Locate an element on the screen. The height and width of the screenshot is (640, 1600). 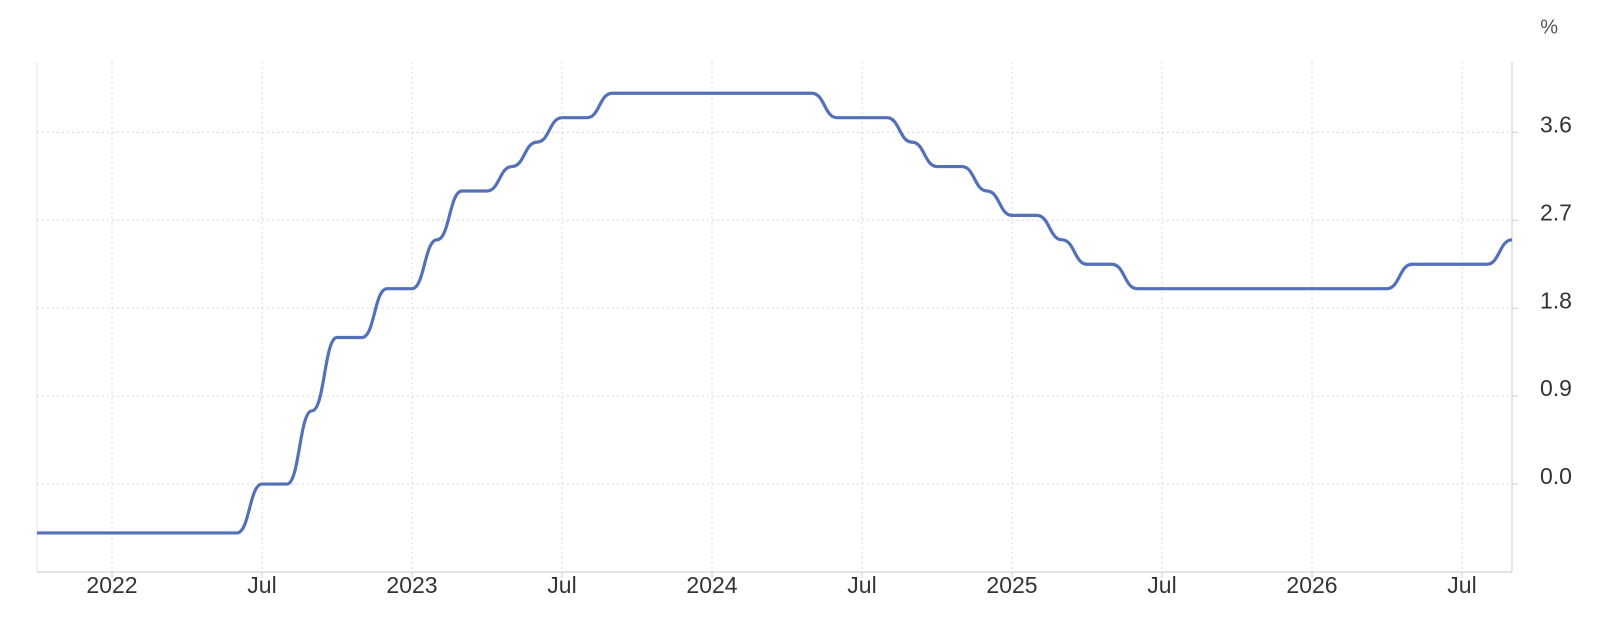
y-tick-label: 1.8 is located at coordinates (1556, 300).